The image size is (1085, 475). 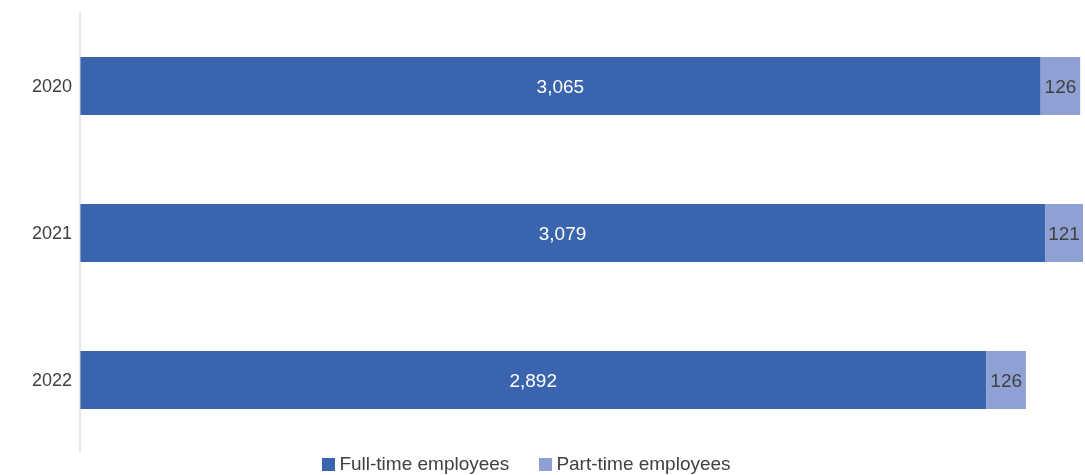 What do you see at coordinates (51, 232) in the screenshot?
I see `y-tick-label: 2021` at bounding box center [51, 232].